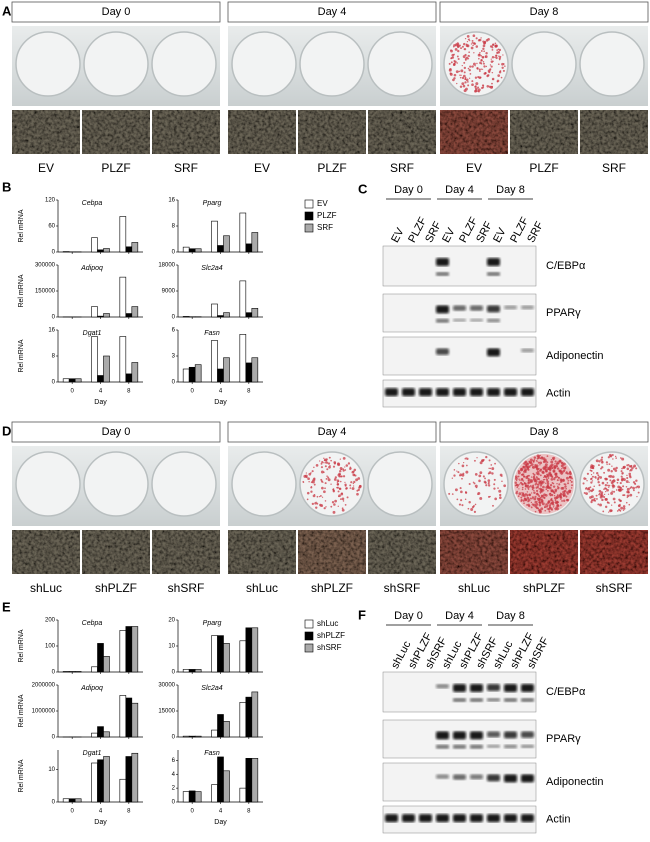 Image resolution: width=650 pixels, height=842 pixels. What do you see at coordinates (174, 775) in the screenshot?
I see `y-tick-label: 4` at bounding box center [174, 775].